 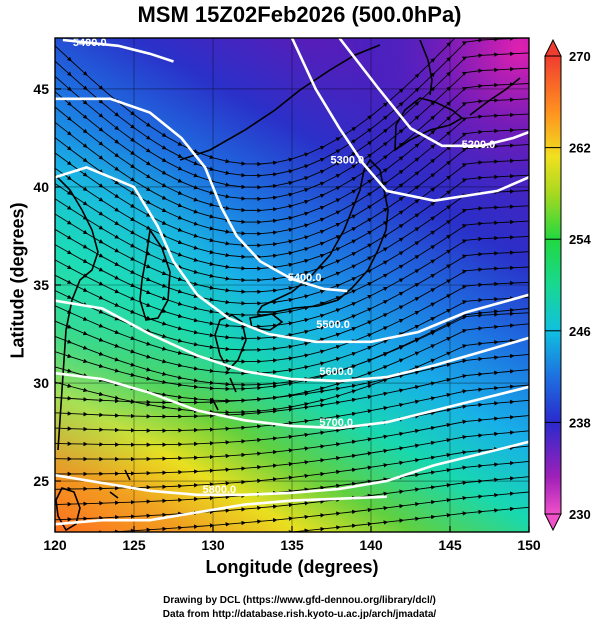 I want to click on streamline, so click(x=298, y=519).